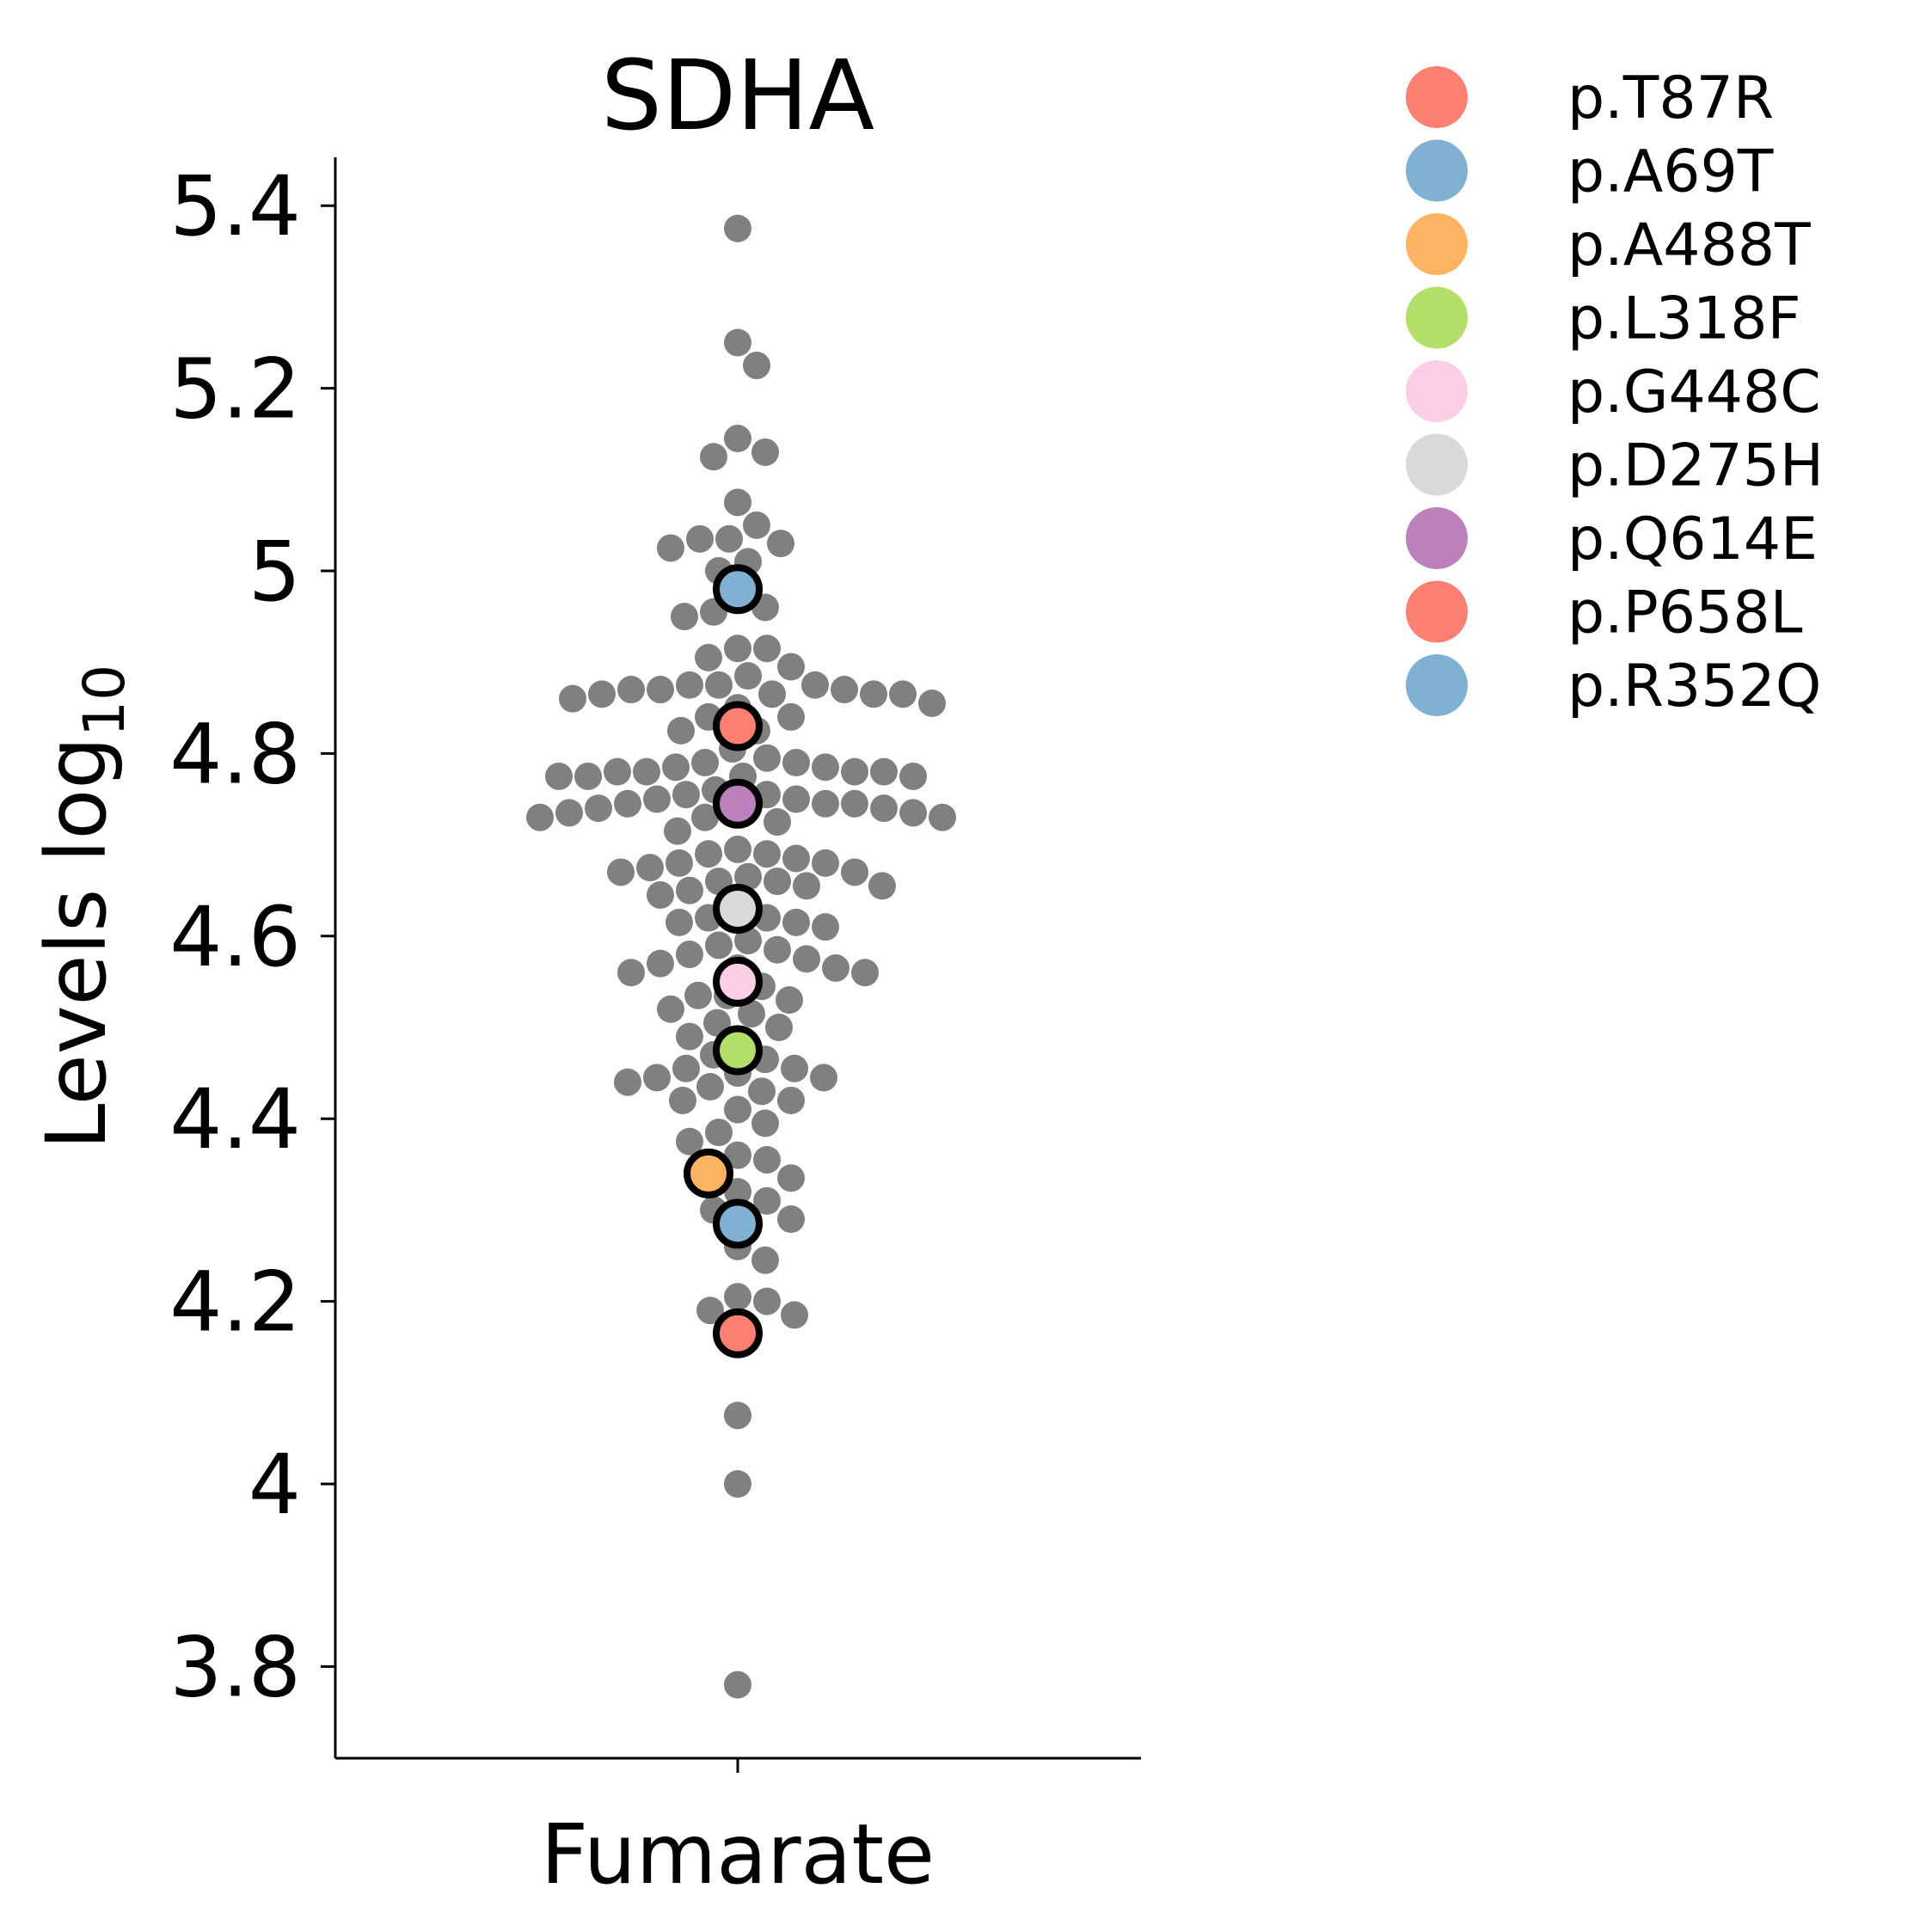 The width and height of the screenshot is (1932, 1925). What do you see at coordinates (274, 1485) in the screenshot?
I see `y-tick-label: 4` at bounding box center [274, 1485].